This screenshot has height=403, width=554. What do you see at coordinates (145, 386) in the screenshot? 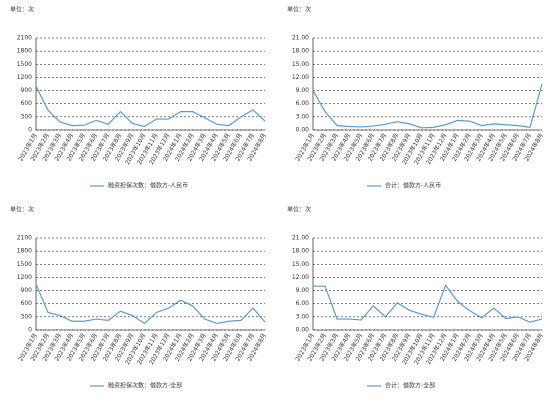
I see `legend-label: 融资担保次数：借款方-全部` at bounding box center [145, 386].